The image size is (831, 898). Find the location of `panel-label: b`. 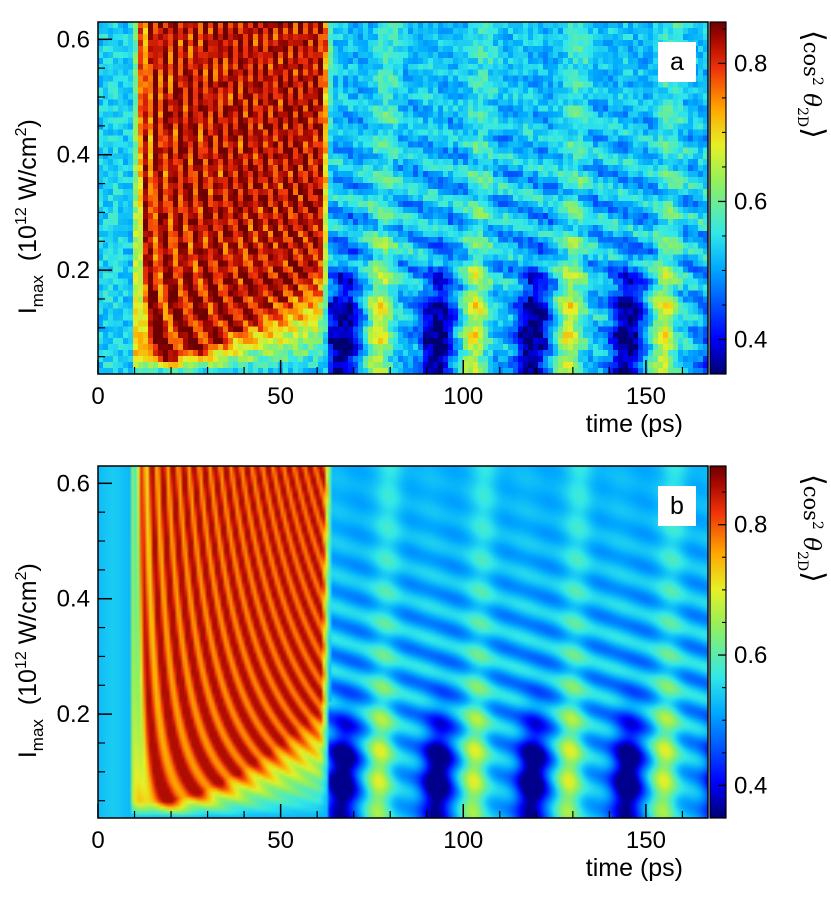

panel-label: b is located at coordinates (677, 506).